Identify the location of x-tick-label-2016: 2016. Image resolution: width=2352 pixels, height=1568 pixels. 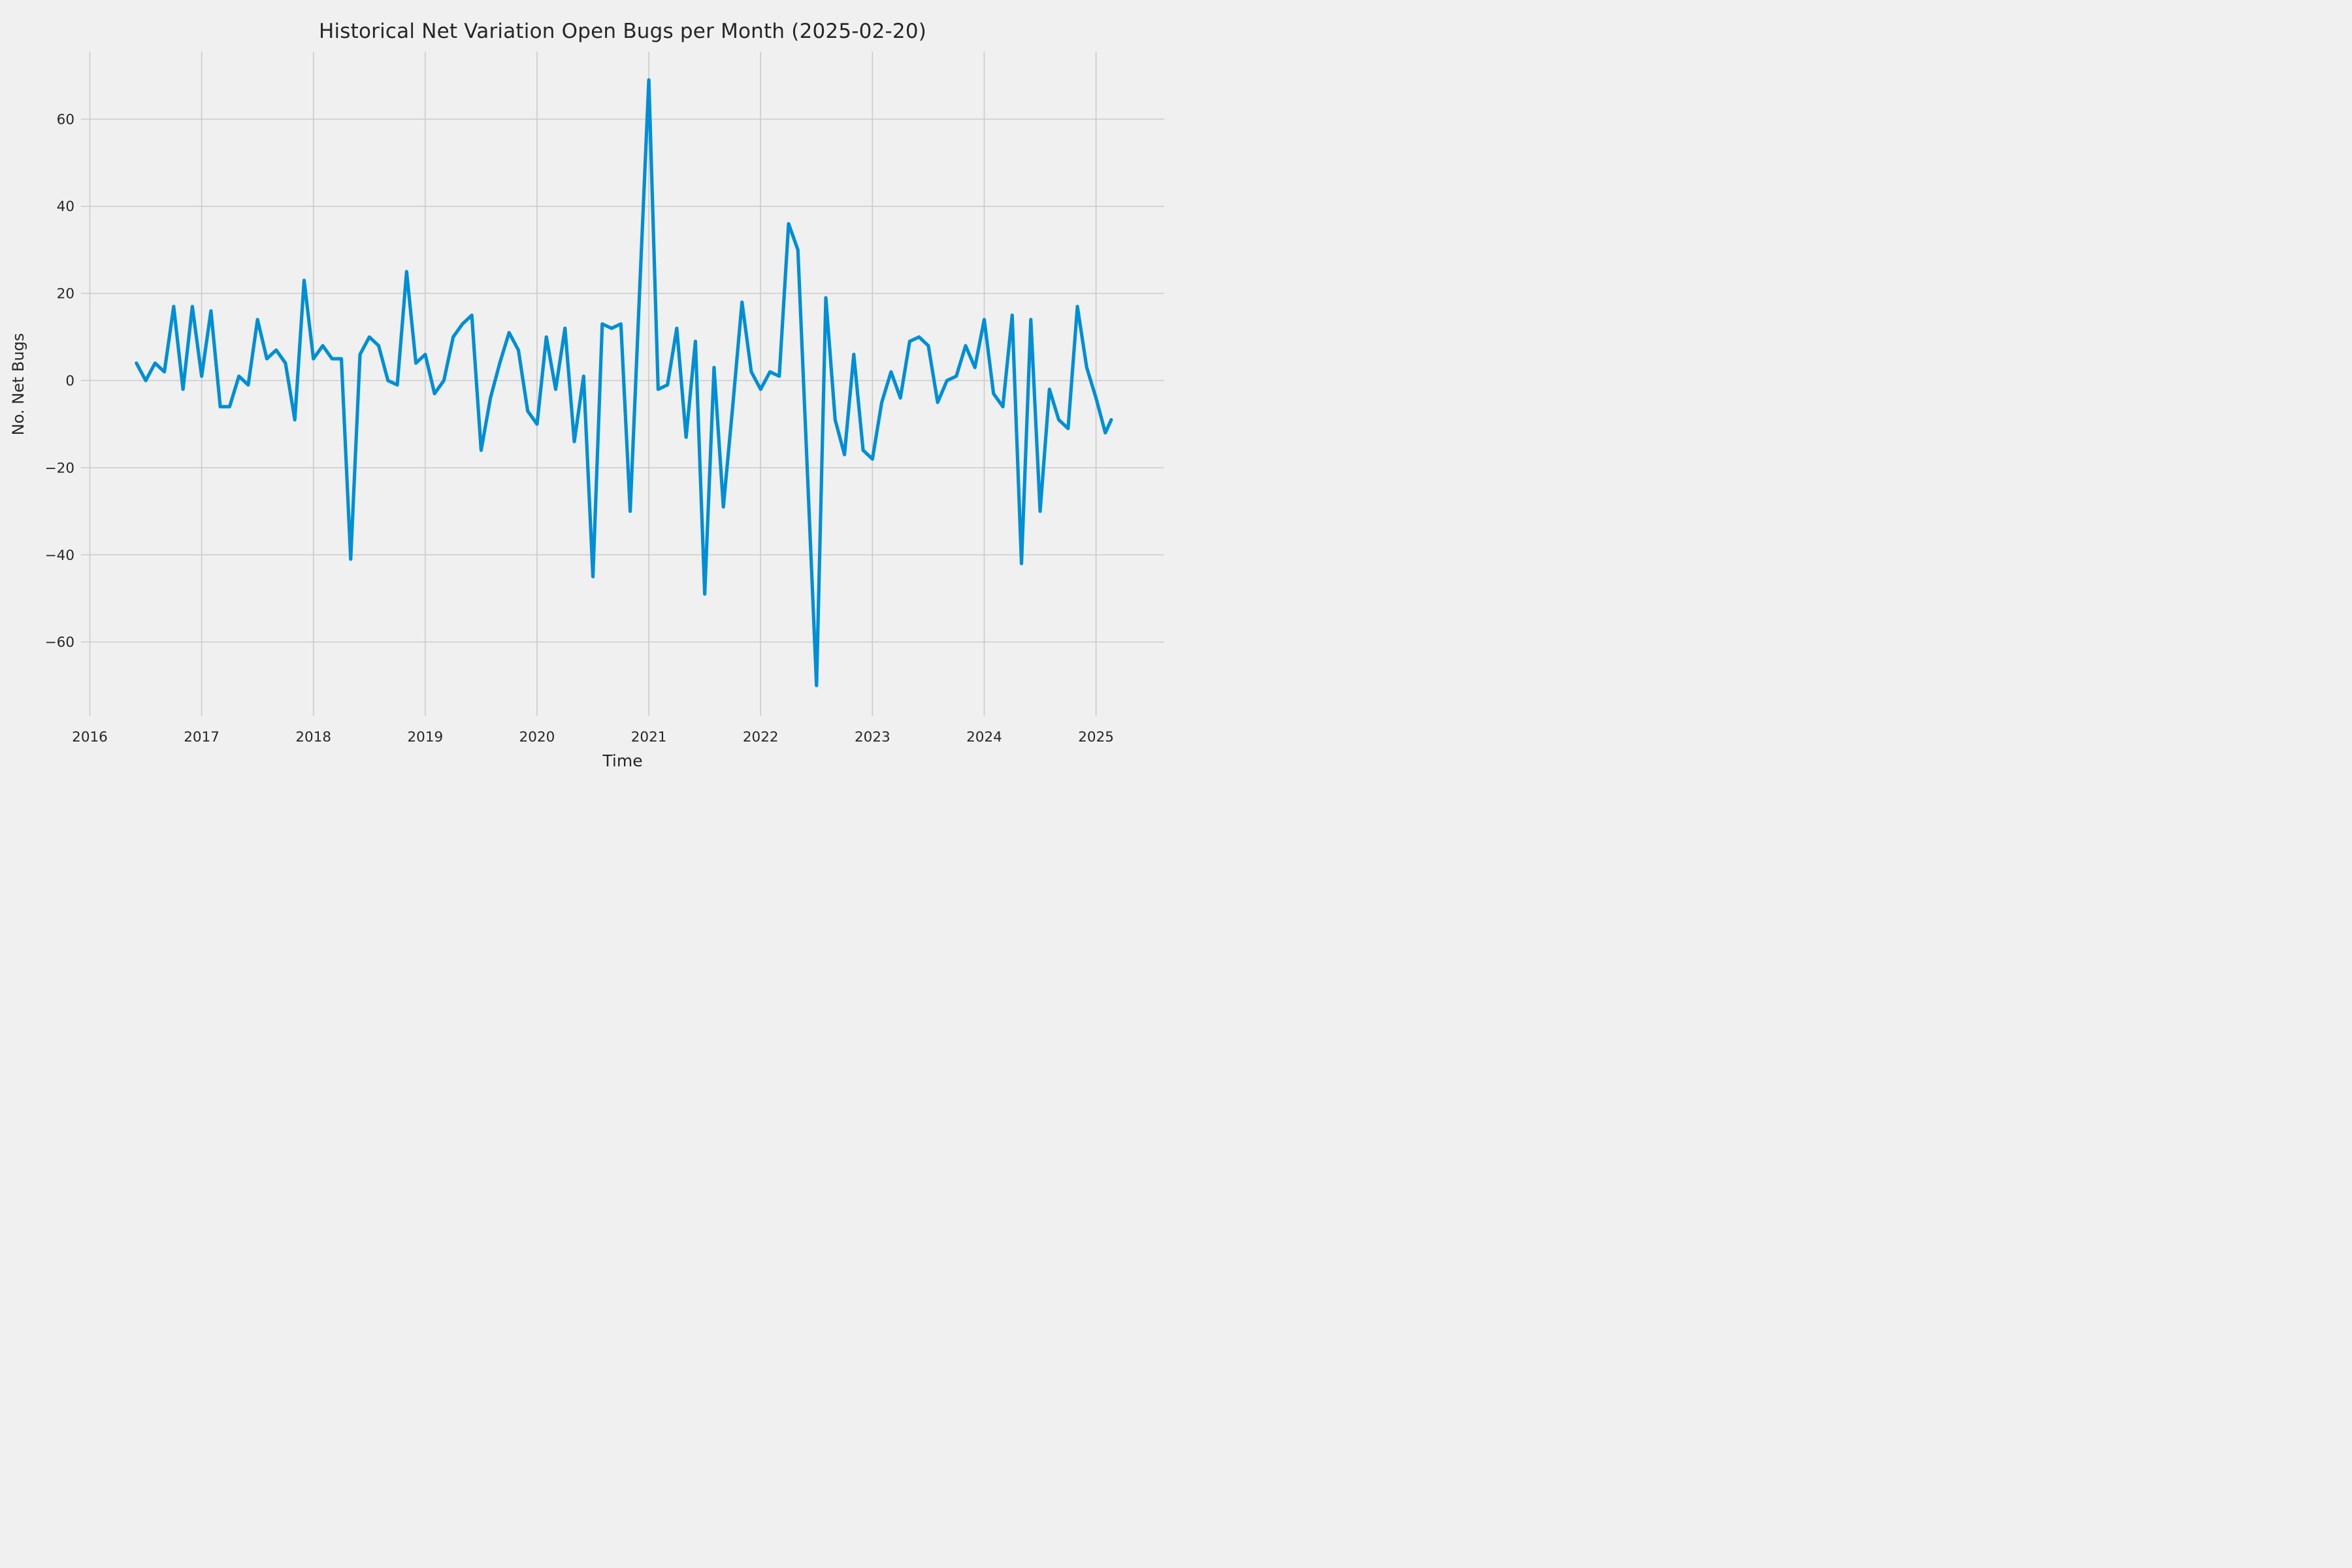
(90, 737).